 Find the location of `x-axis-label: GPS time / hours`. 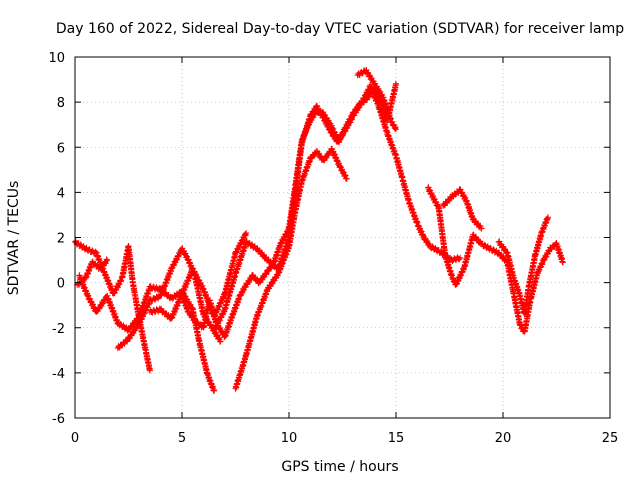

x-axis-label: GPS time / hours is located at coordinates (339, 467).